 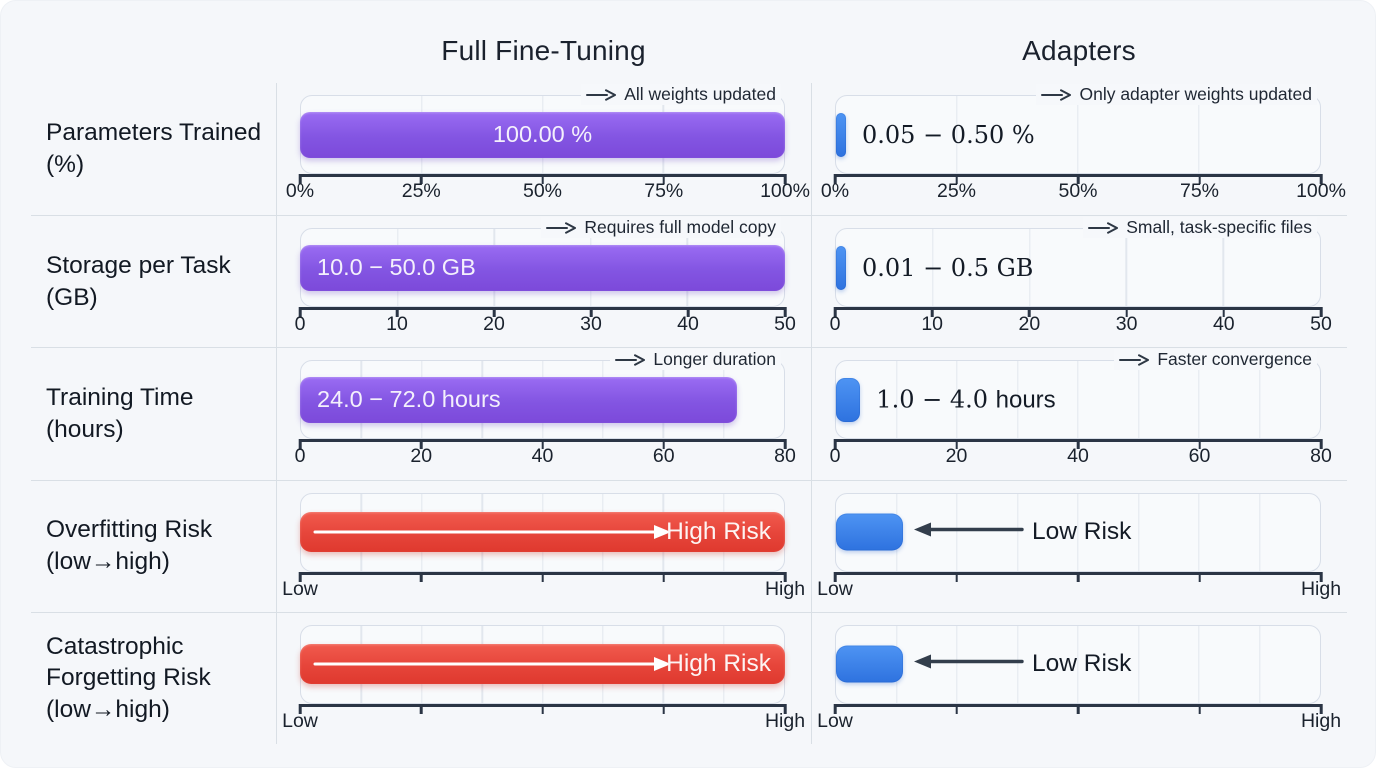 I want to click on axis-tick-labels: 0% 25% 50% 75% 100%, so click(x=548, y=193).